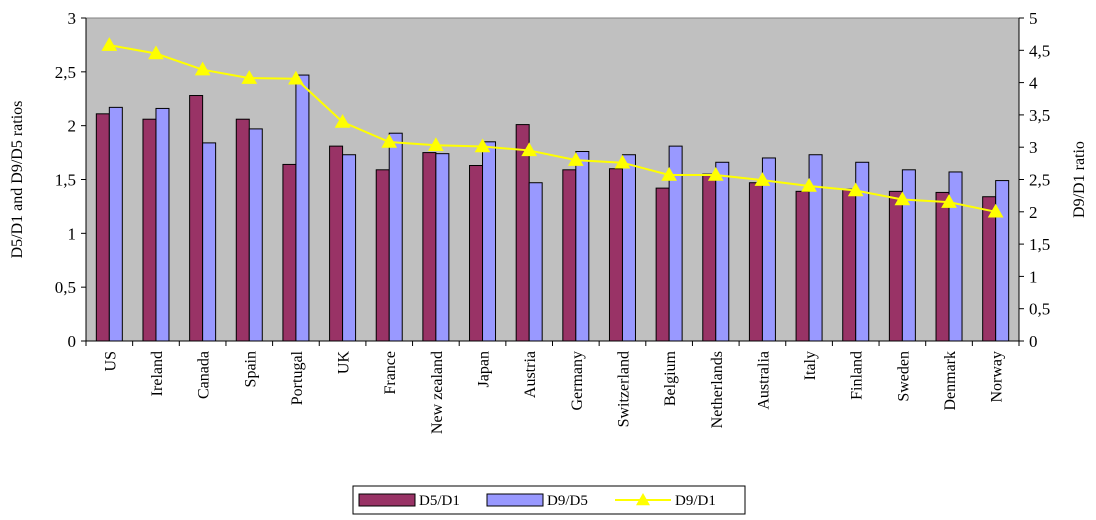 This screenshot has width=1096, height=520. What do you see at coordinates (662, 264) in the screenshot?
I see `bar-d5-d1-belgium` at bounding box center [662, 264].